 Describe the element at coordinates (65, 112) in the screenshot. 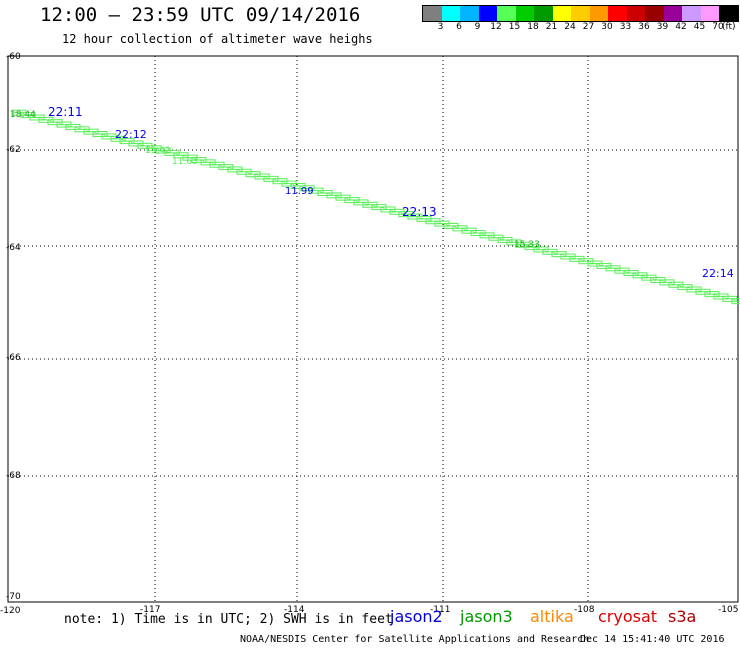

I see `track-label: 22:11` at that location.